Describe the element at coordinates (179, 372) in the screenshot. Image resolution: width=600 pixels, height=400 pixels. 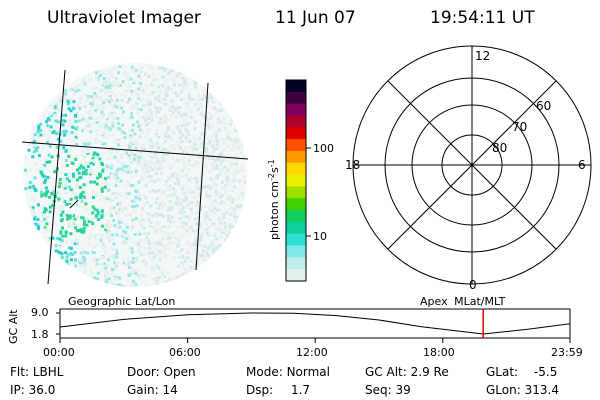
I see `status-door-value: Open` at that location.